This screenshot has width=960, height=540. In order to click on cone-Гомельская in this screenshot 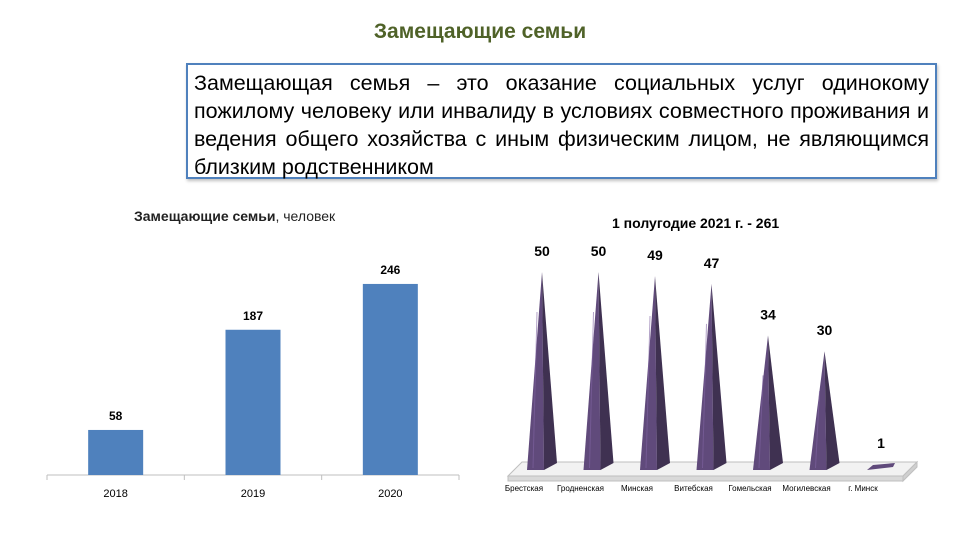, I will do `click(768, 402)`.